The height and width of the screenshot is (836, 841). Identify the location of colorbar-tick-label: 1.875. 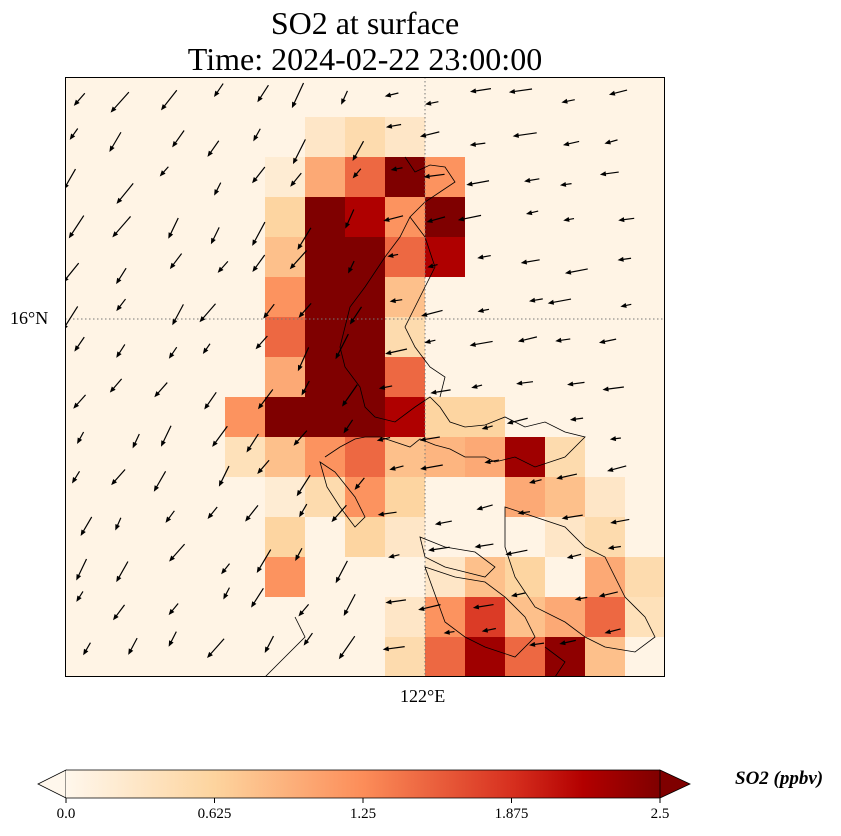
(511, 814).